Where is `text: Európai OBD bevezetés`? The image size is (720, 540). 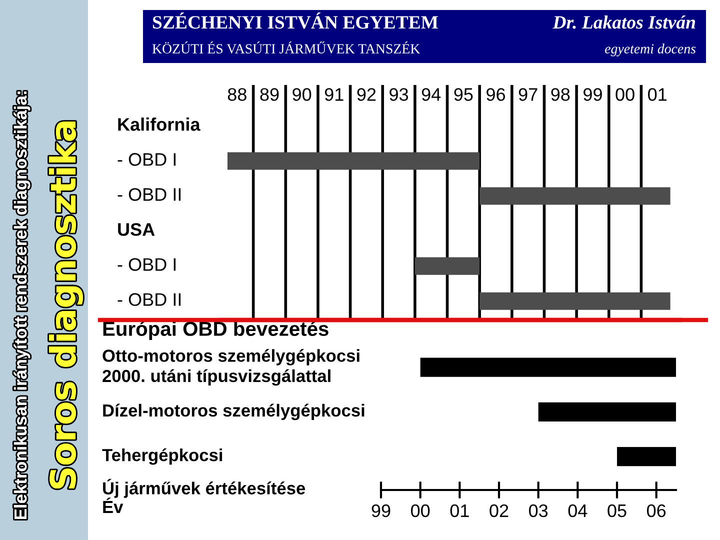
text: Európai OBD bevezetés is located at coordinates (215, 330).